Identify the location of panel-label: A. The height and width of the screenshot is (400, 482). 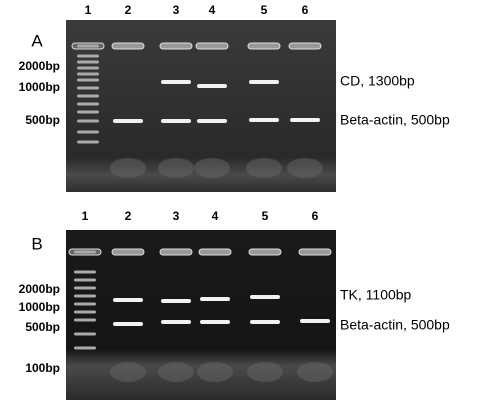
(37, 40).